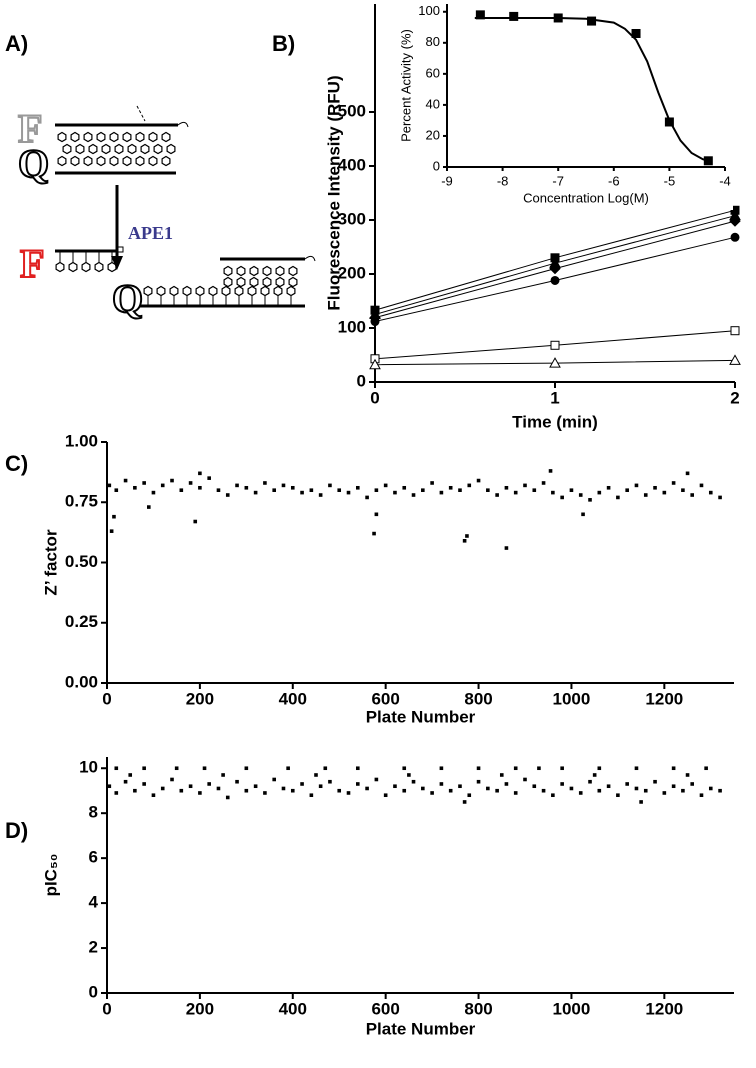 The image size is (756, 1068). Describe the element at coordinates (436, 165) in the screenshot. I see `y-tick-label: 0` at that location.